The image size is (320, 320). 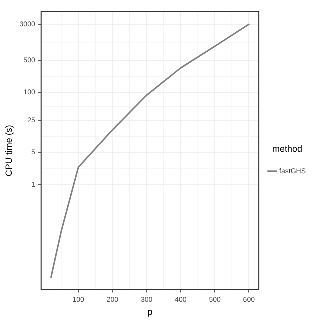 What do you see at coordinates (9, 151) in the screenshot?
I see `y-axis-title: CPU time (s)` at bounding box center [9, 151].